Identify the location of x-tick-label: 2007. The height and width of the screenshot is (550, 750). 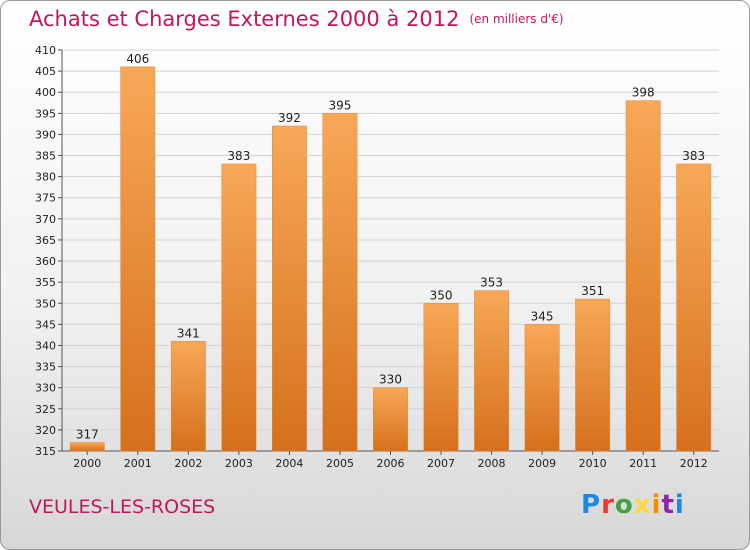
(441, 463).